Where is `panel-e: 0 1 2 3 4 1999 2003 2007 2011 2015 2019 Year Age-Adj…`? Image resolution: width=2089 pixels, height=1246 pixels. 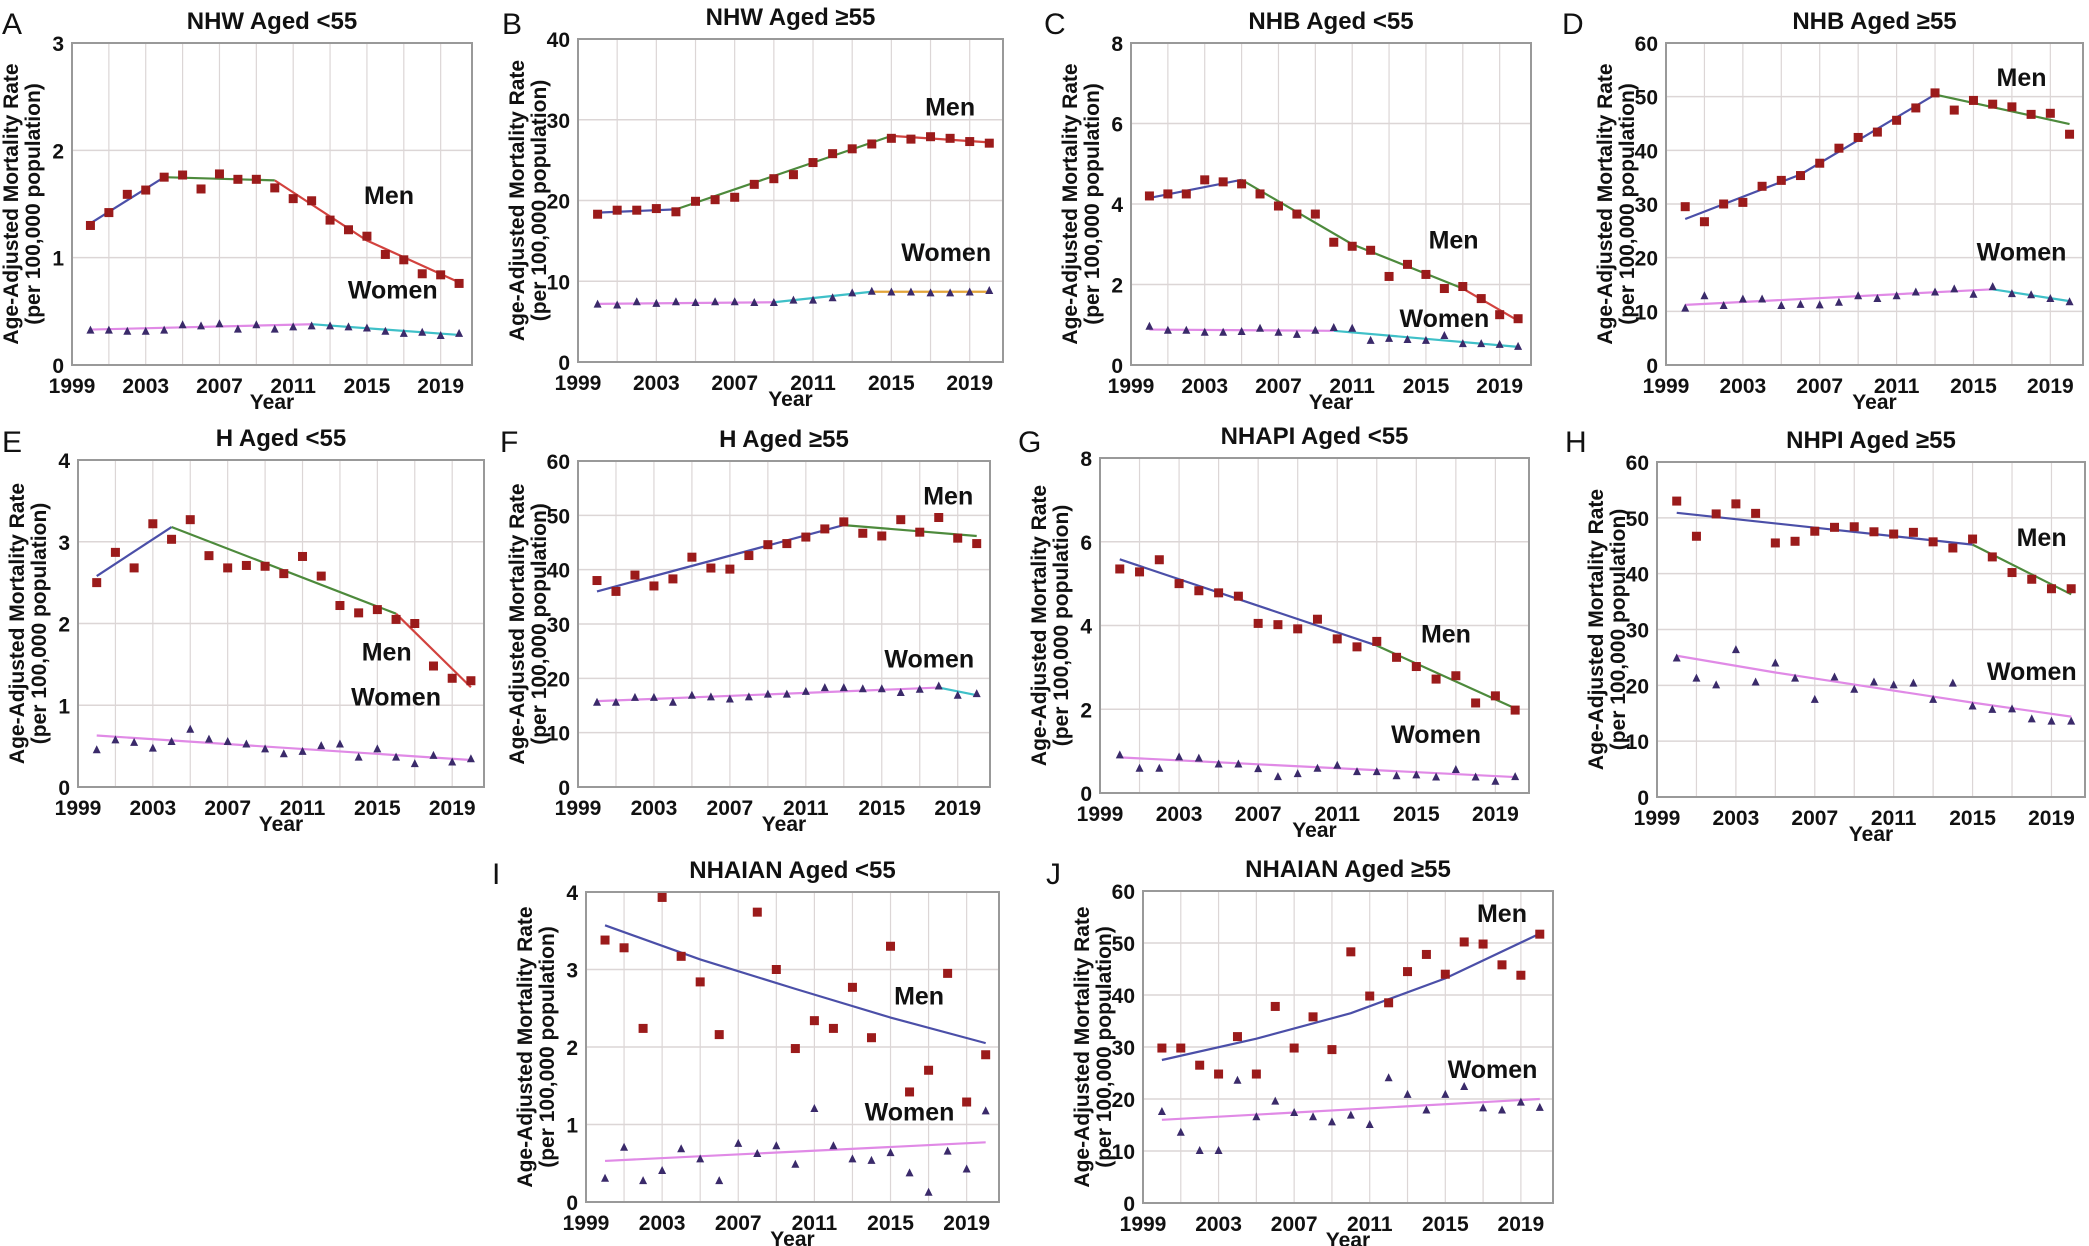
panel-e: 0 1 2 3 4 1999 2003 2007 2011 2015 2019 Year Age-Adj… is located at coordinates (243, 630).